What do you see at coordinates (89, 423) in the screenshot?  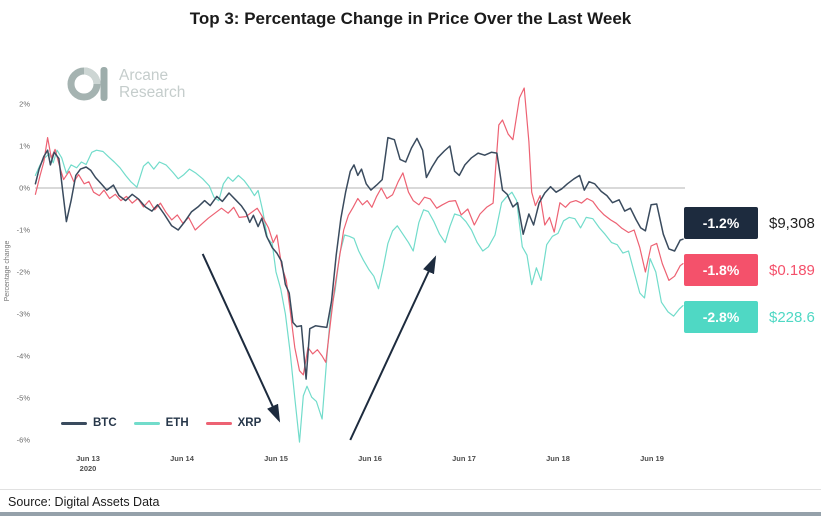 I see `legend-item-btc: BTC` at bounding box center [89, 423].